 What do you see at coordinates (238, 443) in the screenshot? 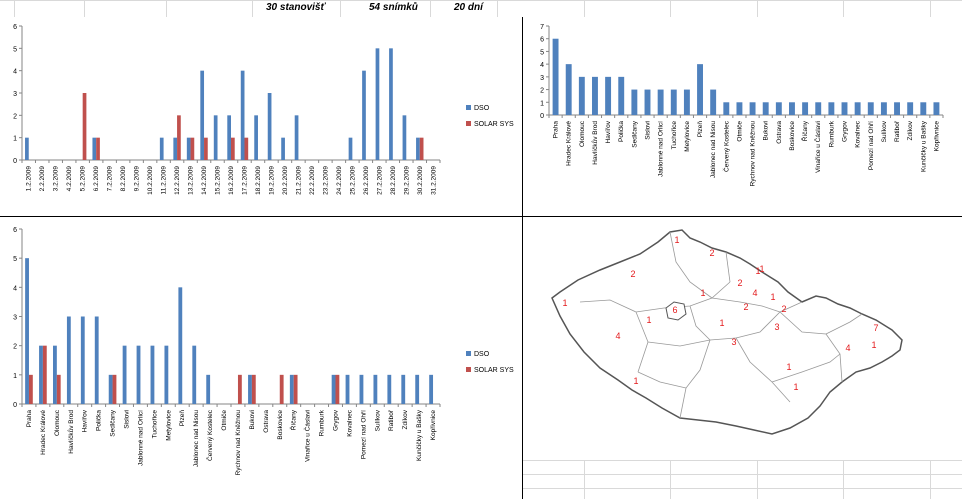
I see `x-tick-label: Rychnov nad Kněžnou` at bounding box center [238, 443].